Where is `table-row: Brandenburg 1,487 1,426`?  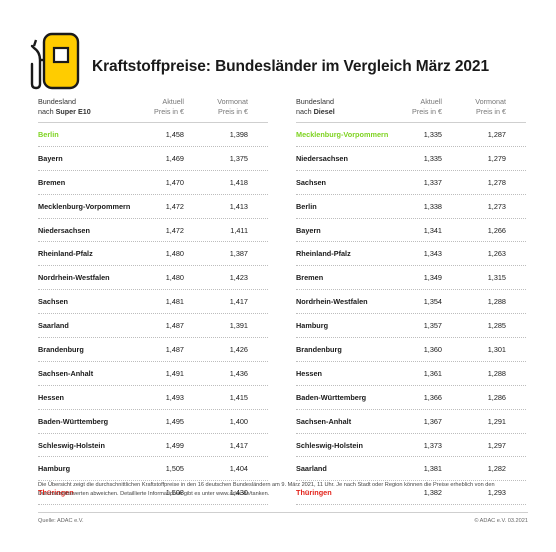 table-row: Brandenburg 1,487 1,426 is located at coordinates (153, 350).